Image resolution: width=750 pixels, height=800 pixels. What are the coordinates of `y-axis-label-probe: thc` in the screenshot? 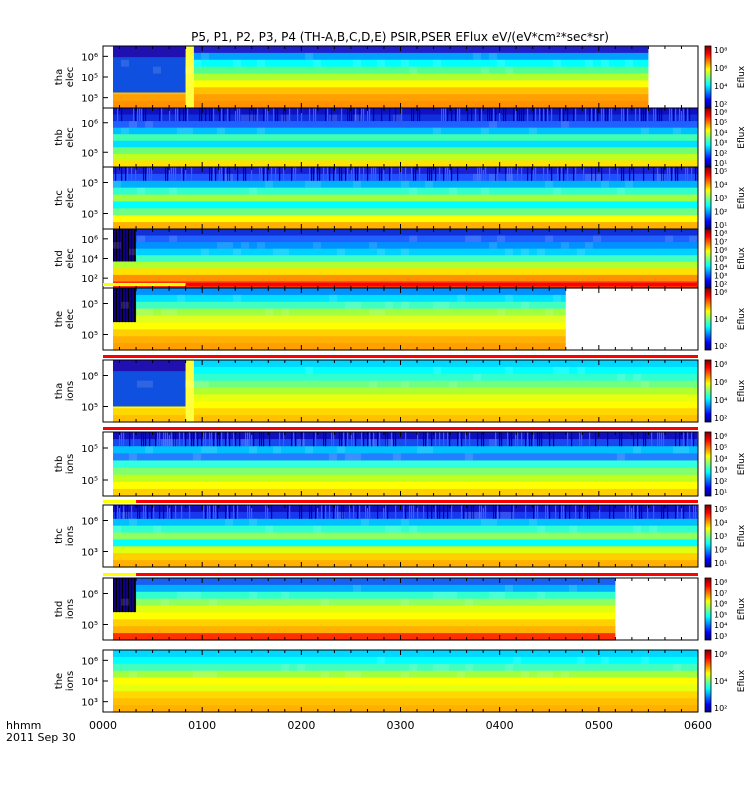 It's located at (59, 198).